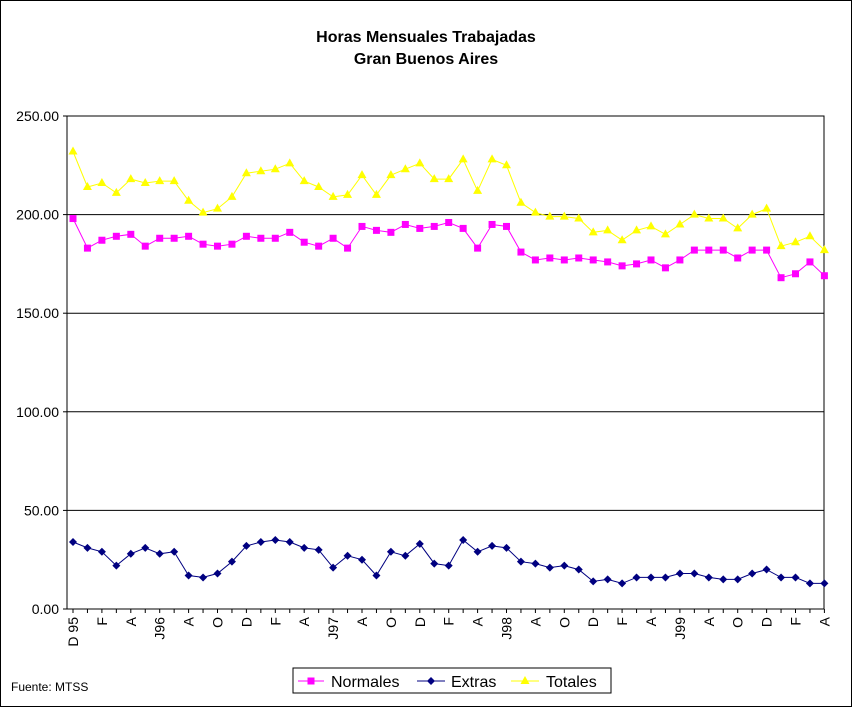  What do you see at coordinates (45, 609) in the screenshot?
I see `y-tick-label: 0.00` at bounding box center [45, 609].